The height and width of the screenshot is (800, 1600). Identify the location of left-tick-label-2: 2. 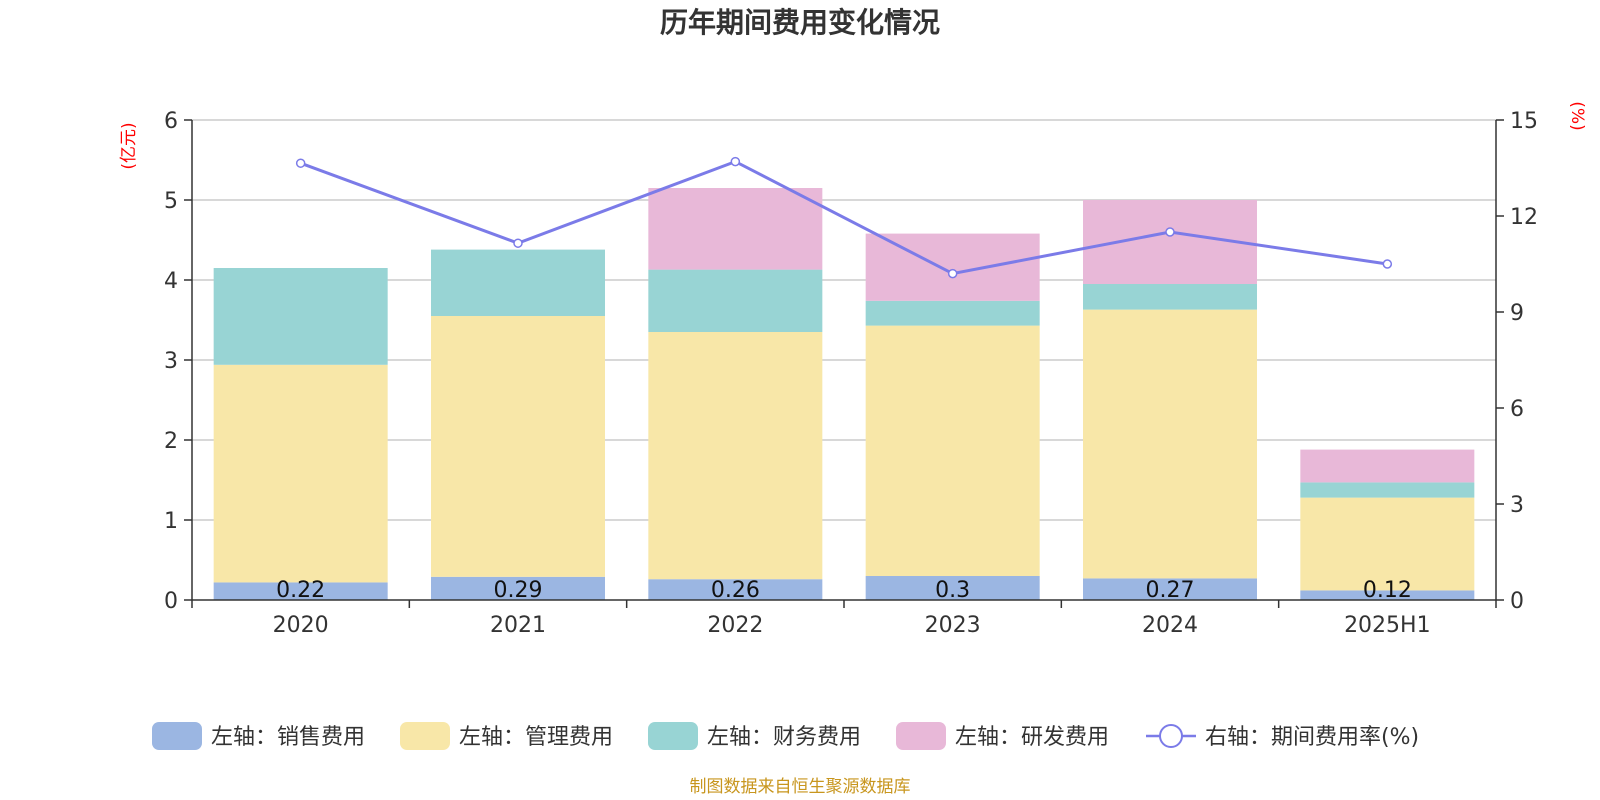
(171, 441).